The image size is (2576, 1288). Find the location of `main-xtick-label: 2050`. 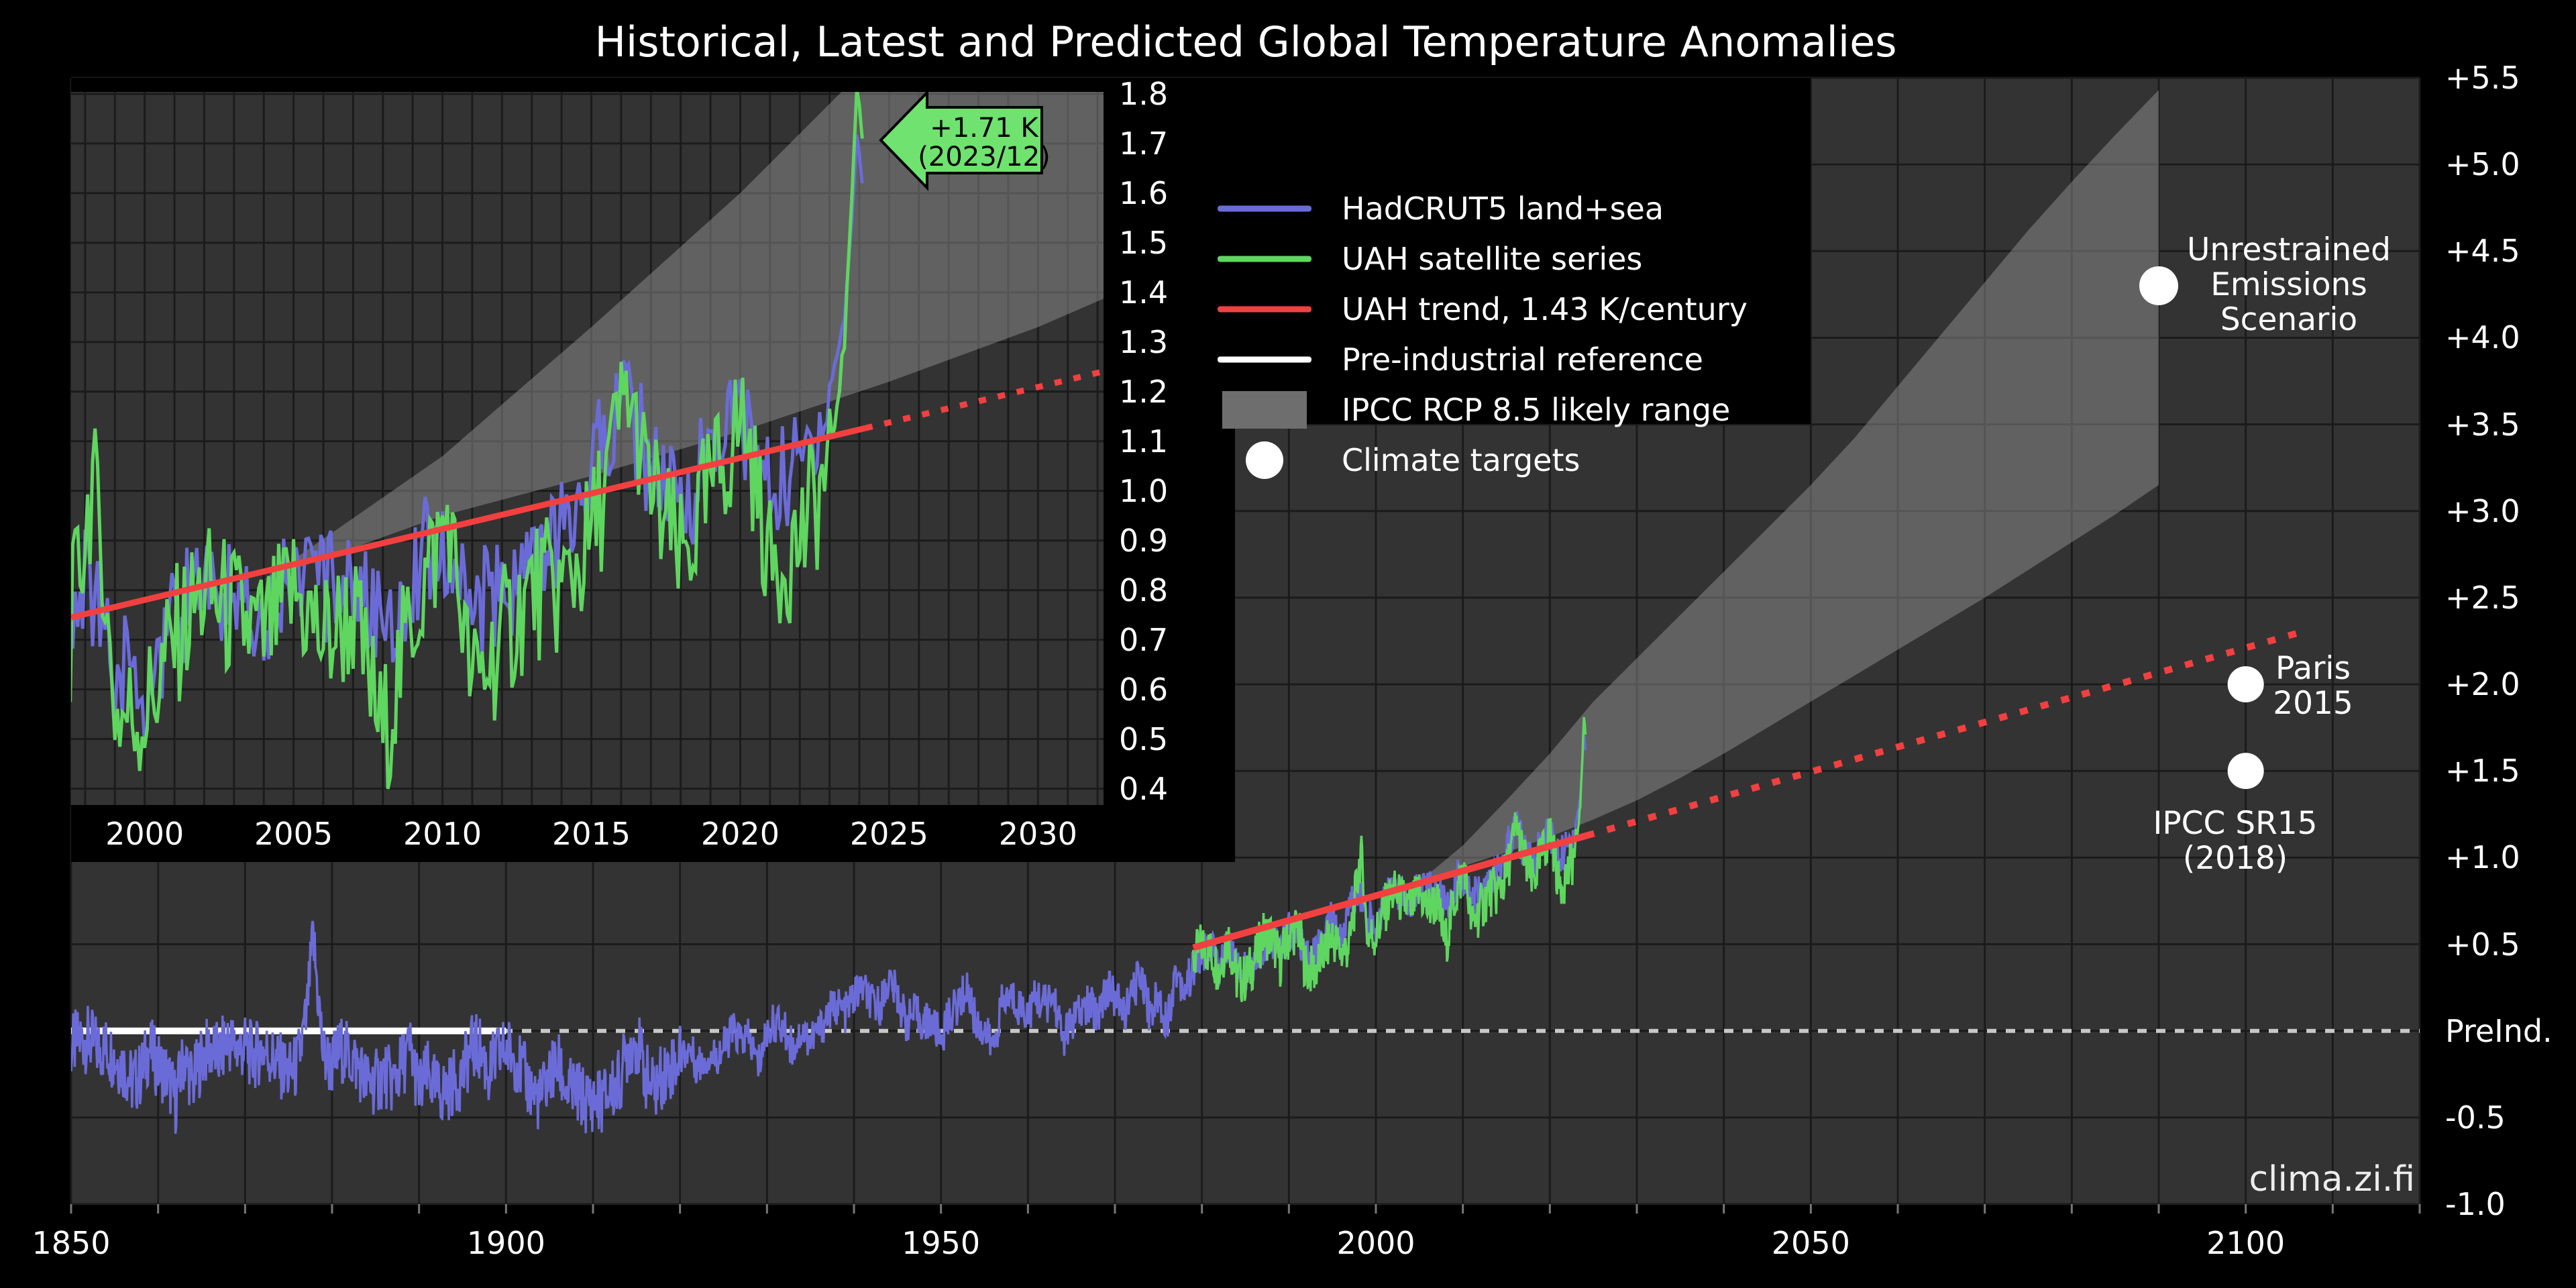

main-xtick-label: 2050 is located at coordinates (1810, 1243).